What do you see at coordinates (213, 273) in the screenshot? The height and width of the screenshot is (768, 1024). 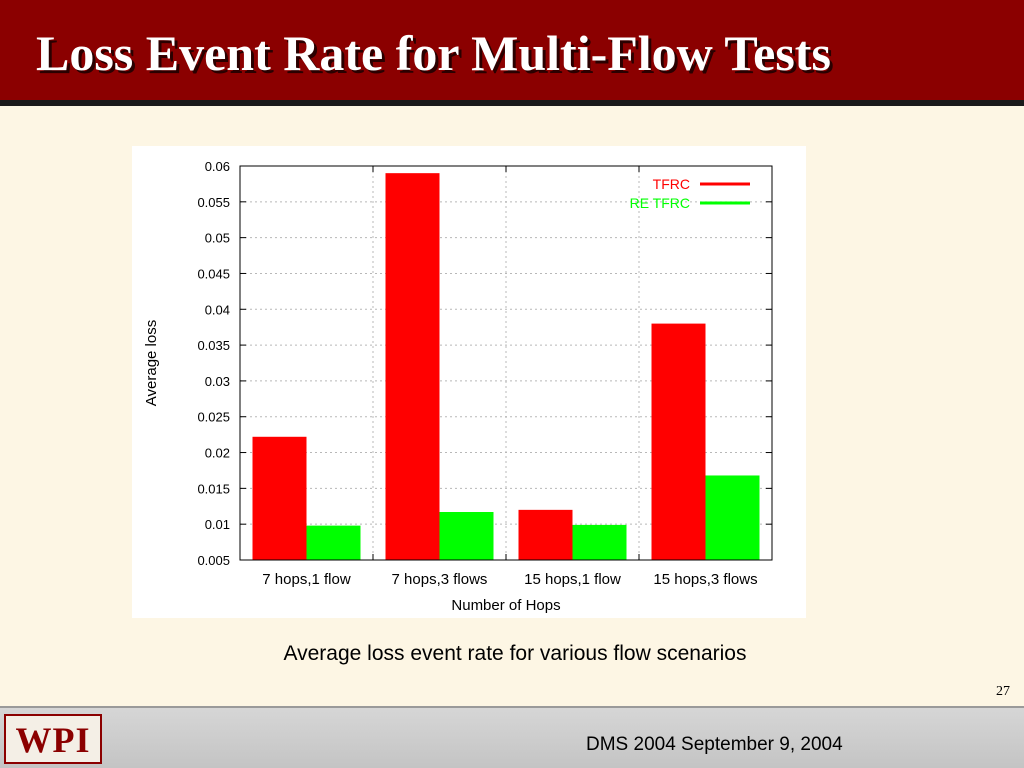 I see `y-tick-label: 0.045` at bounding box center [213, 273].